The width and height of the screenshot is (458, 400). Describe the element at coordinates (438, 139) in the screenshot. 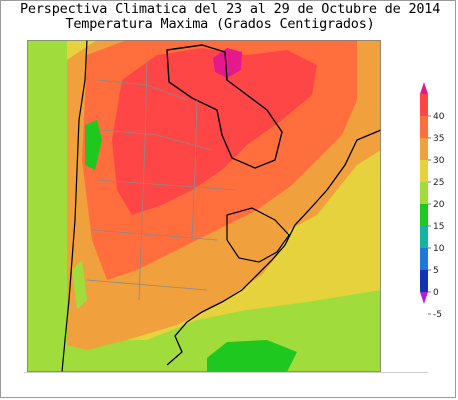

I see `legend-tick-label: 35` at that location.